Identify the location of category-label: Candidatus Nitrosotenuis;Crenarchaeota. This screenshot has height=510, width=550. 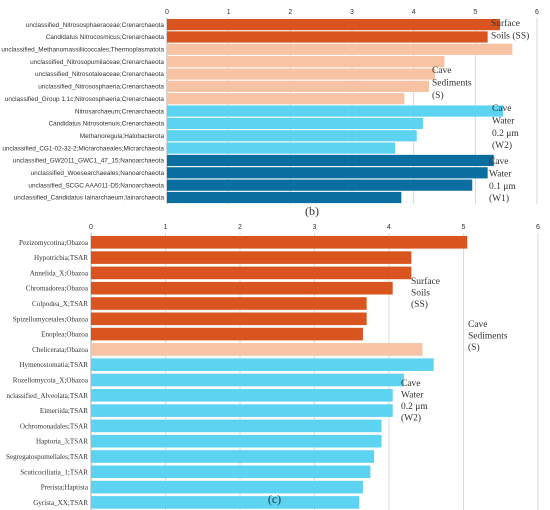
(107, 124).